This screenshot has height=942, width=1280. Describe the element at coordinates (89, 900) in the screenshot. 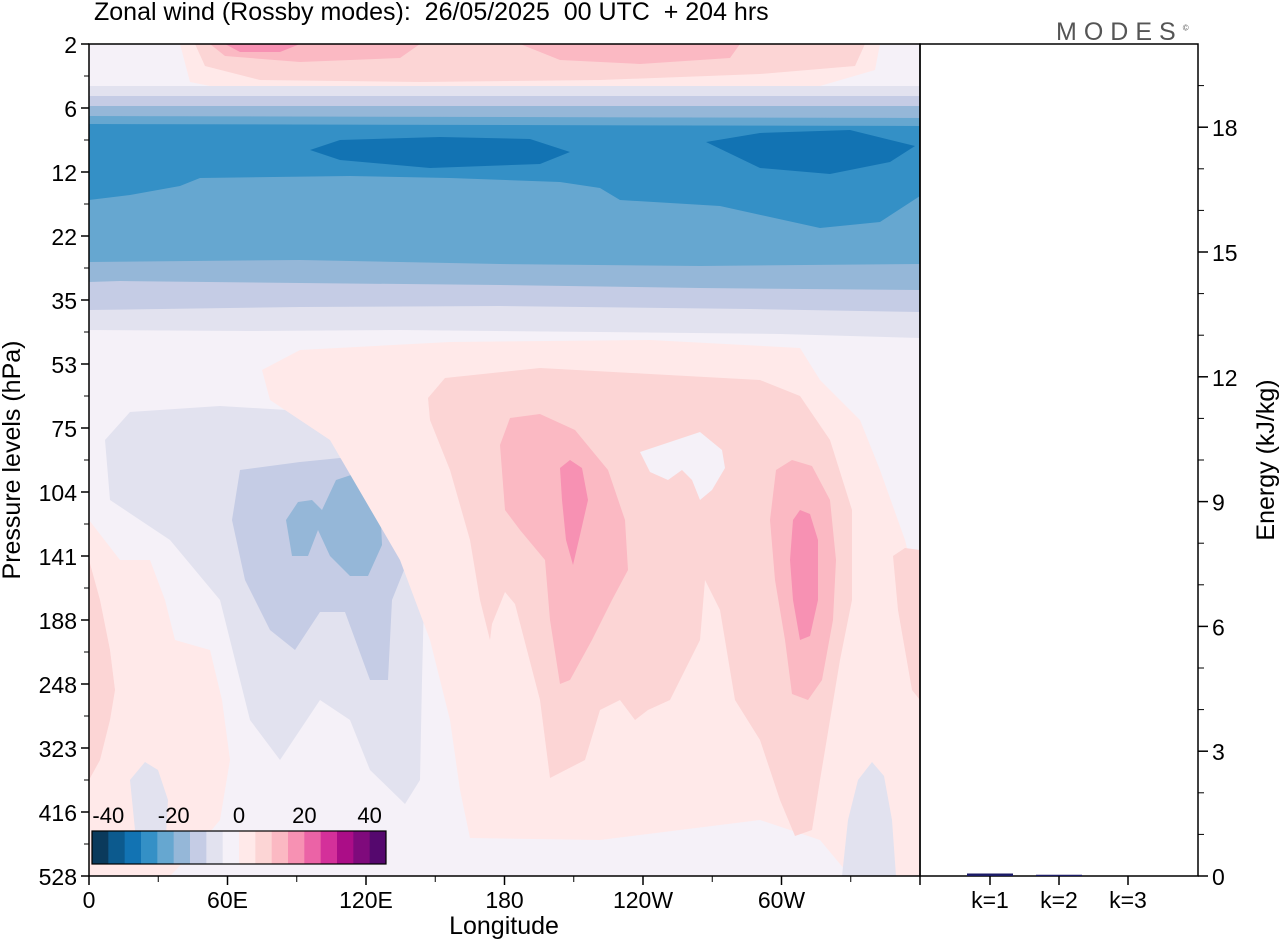

I see `x-tick-label: 0` at that location.